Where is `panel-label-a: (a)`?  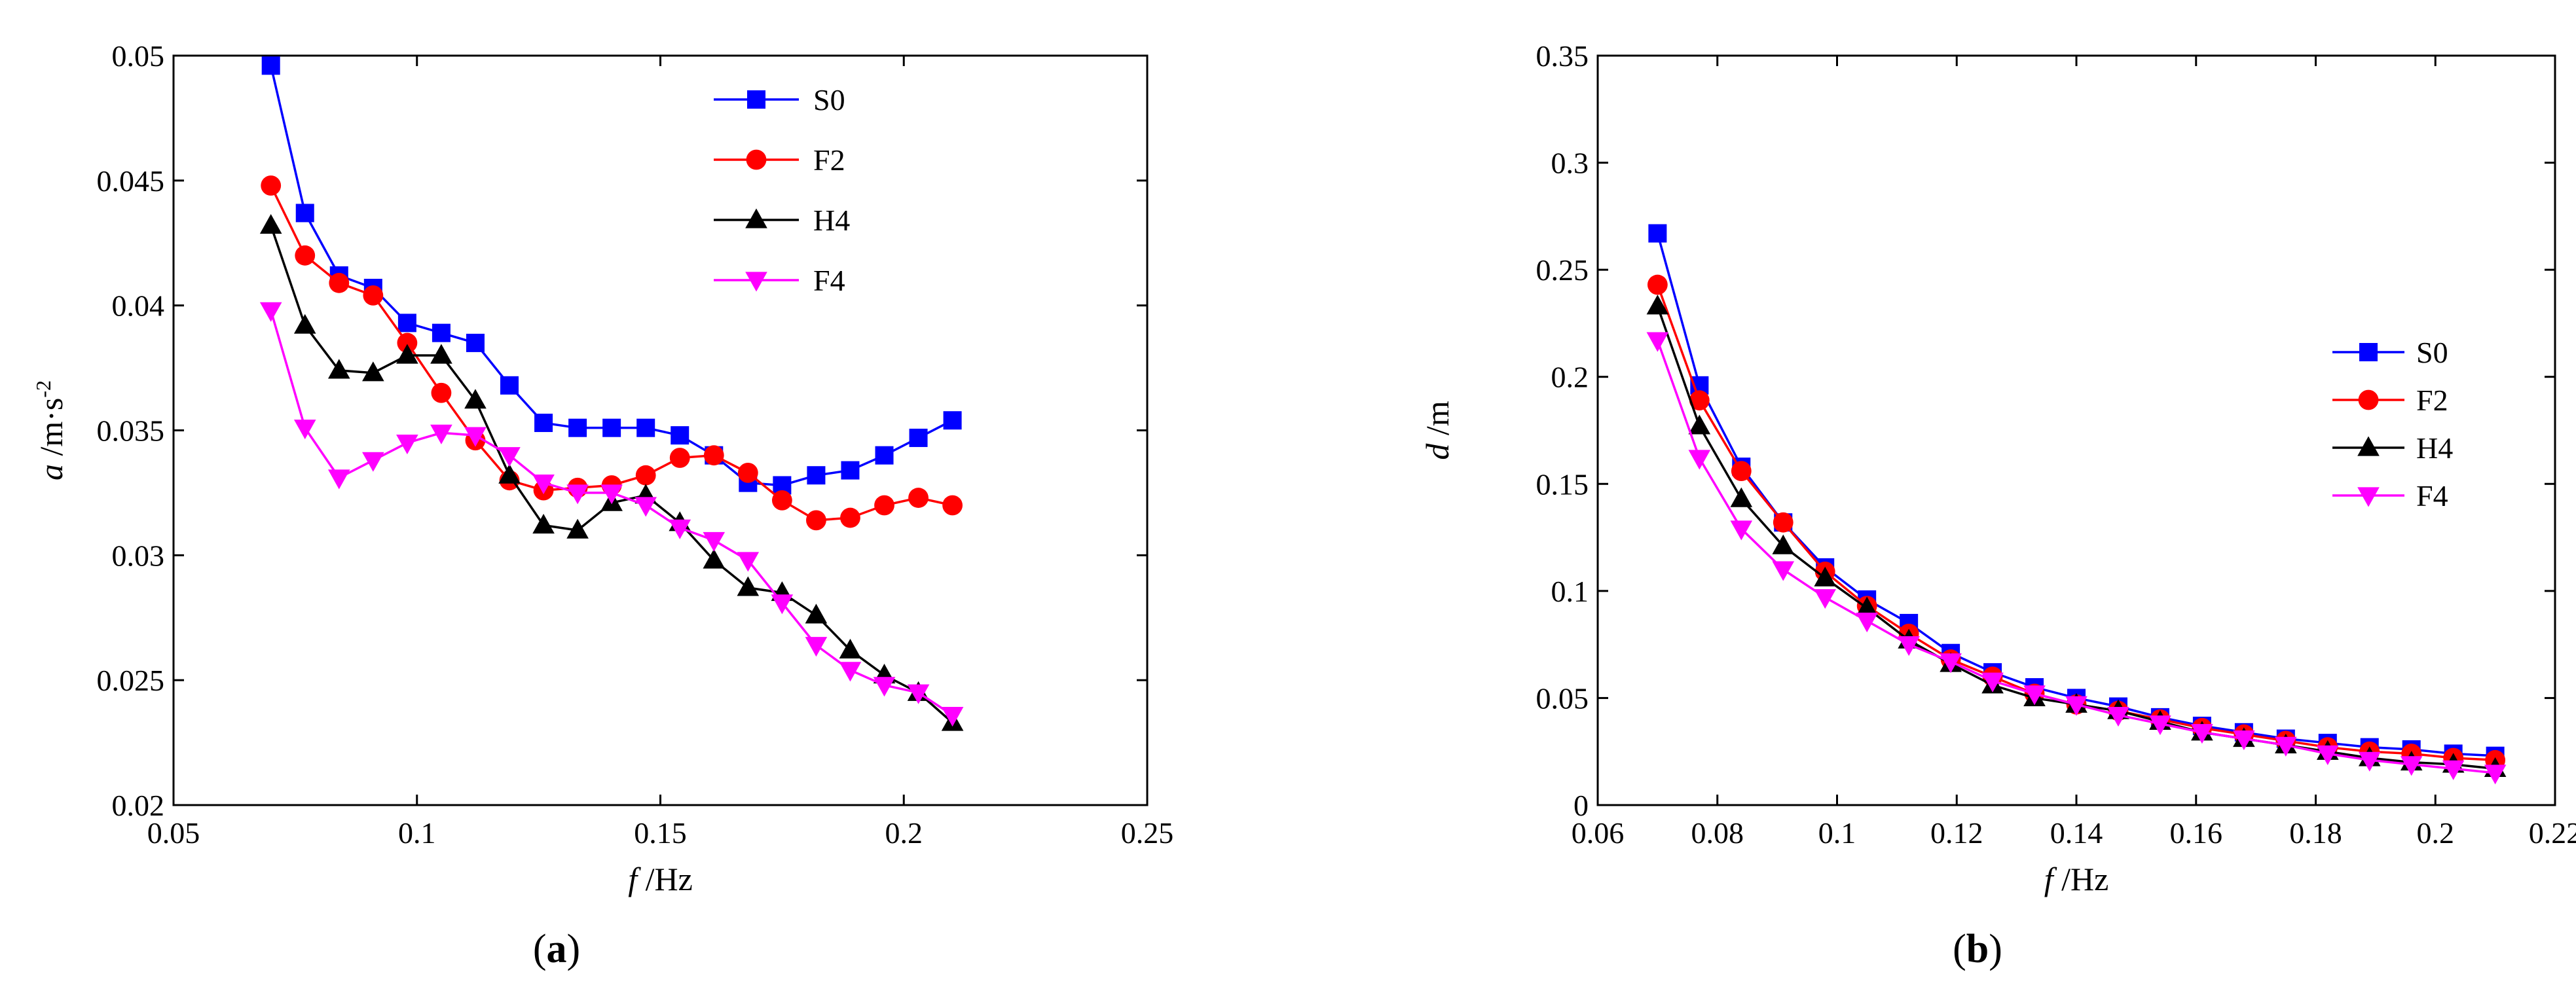 panel-label-a: (a) is located at coordinates (556, 949).